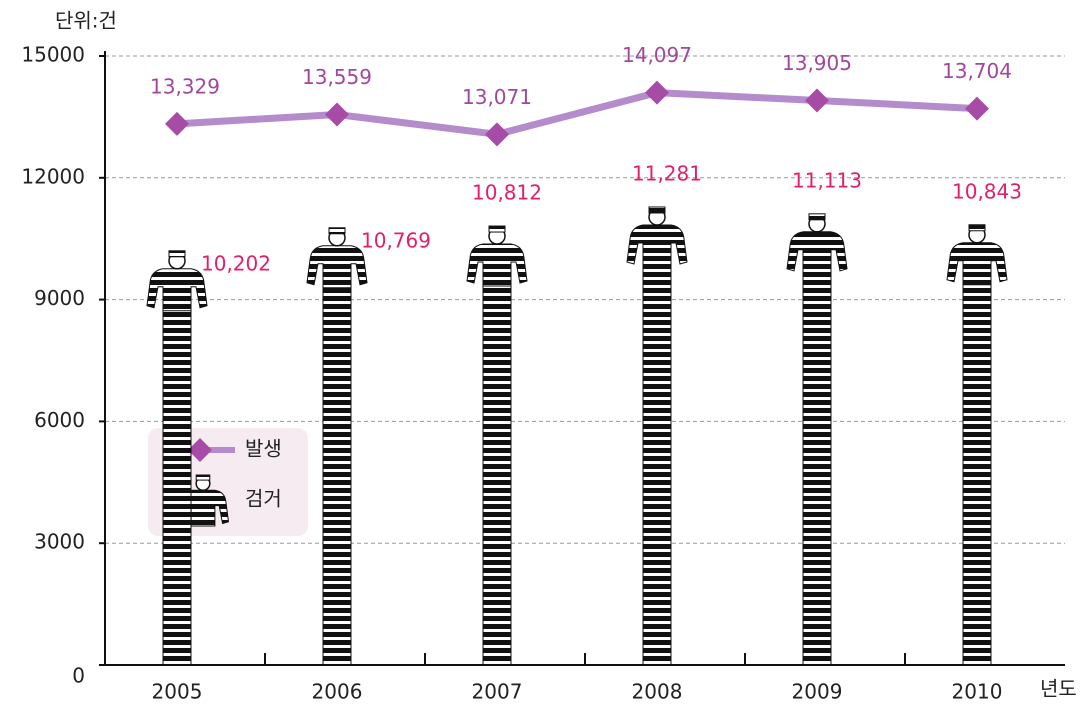 Image resolution: width=1090 pixels, height=707 pixels. Describe the element at coordinates (667, 173) in the screenshot. I see `data-label: 11,281` at that location.